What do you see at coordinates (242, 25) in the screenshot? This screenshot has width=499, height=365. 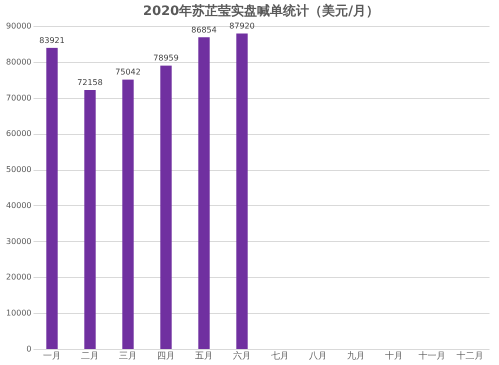 I see `data-label: 87920` at bounding box center [242, 25].